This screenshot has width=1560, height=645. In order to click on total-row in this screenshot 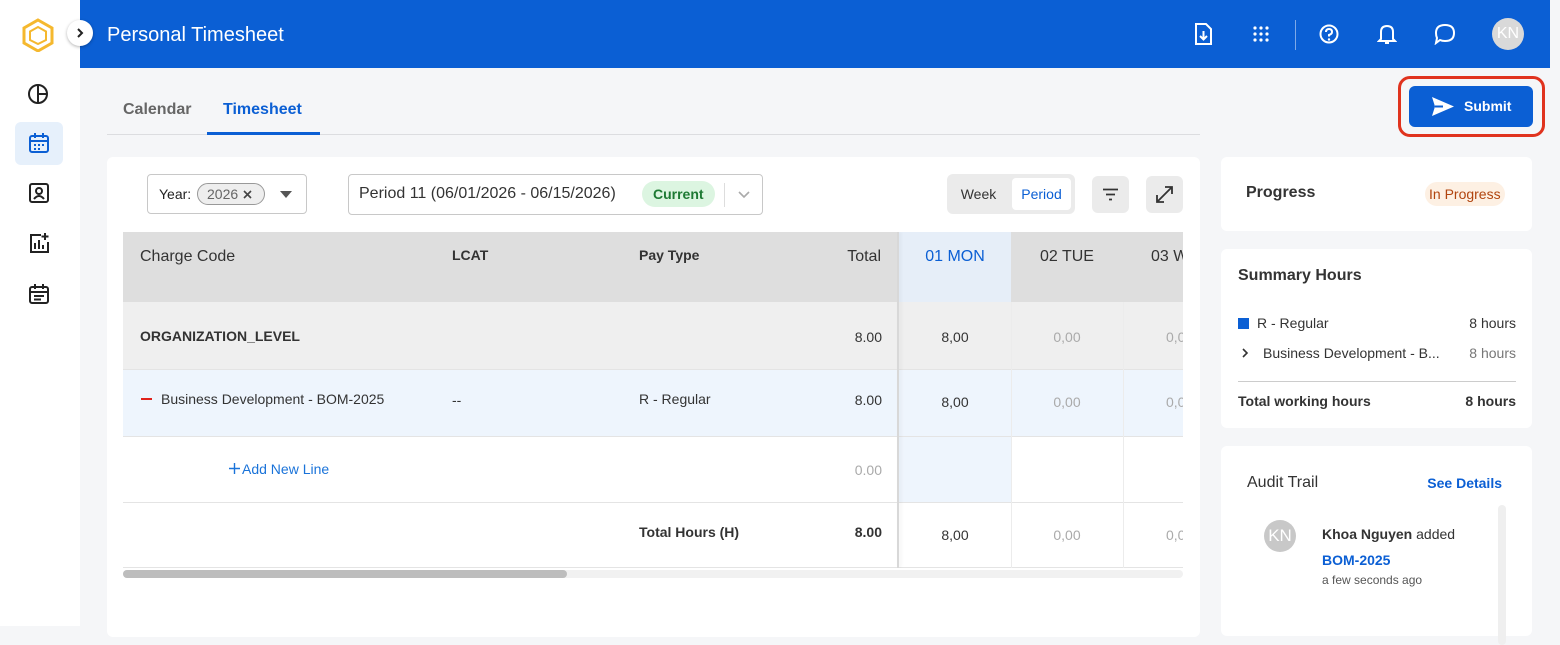, I will do `click(653, 535)`.